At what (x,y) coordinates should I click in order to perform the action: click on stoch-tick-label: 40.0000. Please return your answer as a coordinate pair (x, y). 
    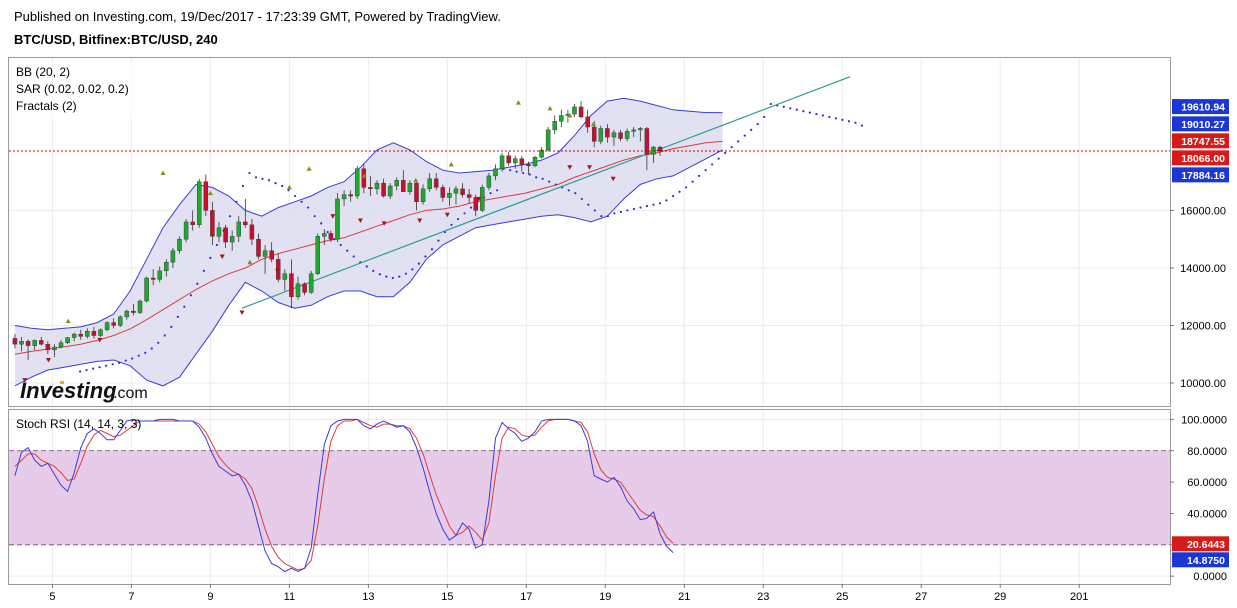
    Looking at the image, I should click on (1207, 514).